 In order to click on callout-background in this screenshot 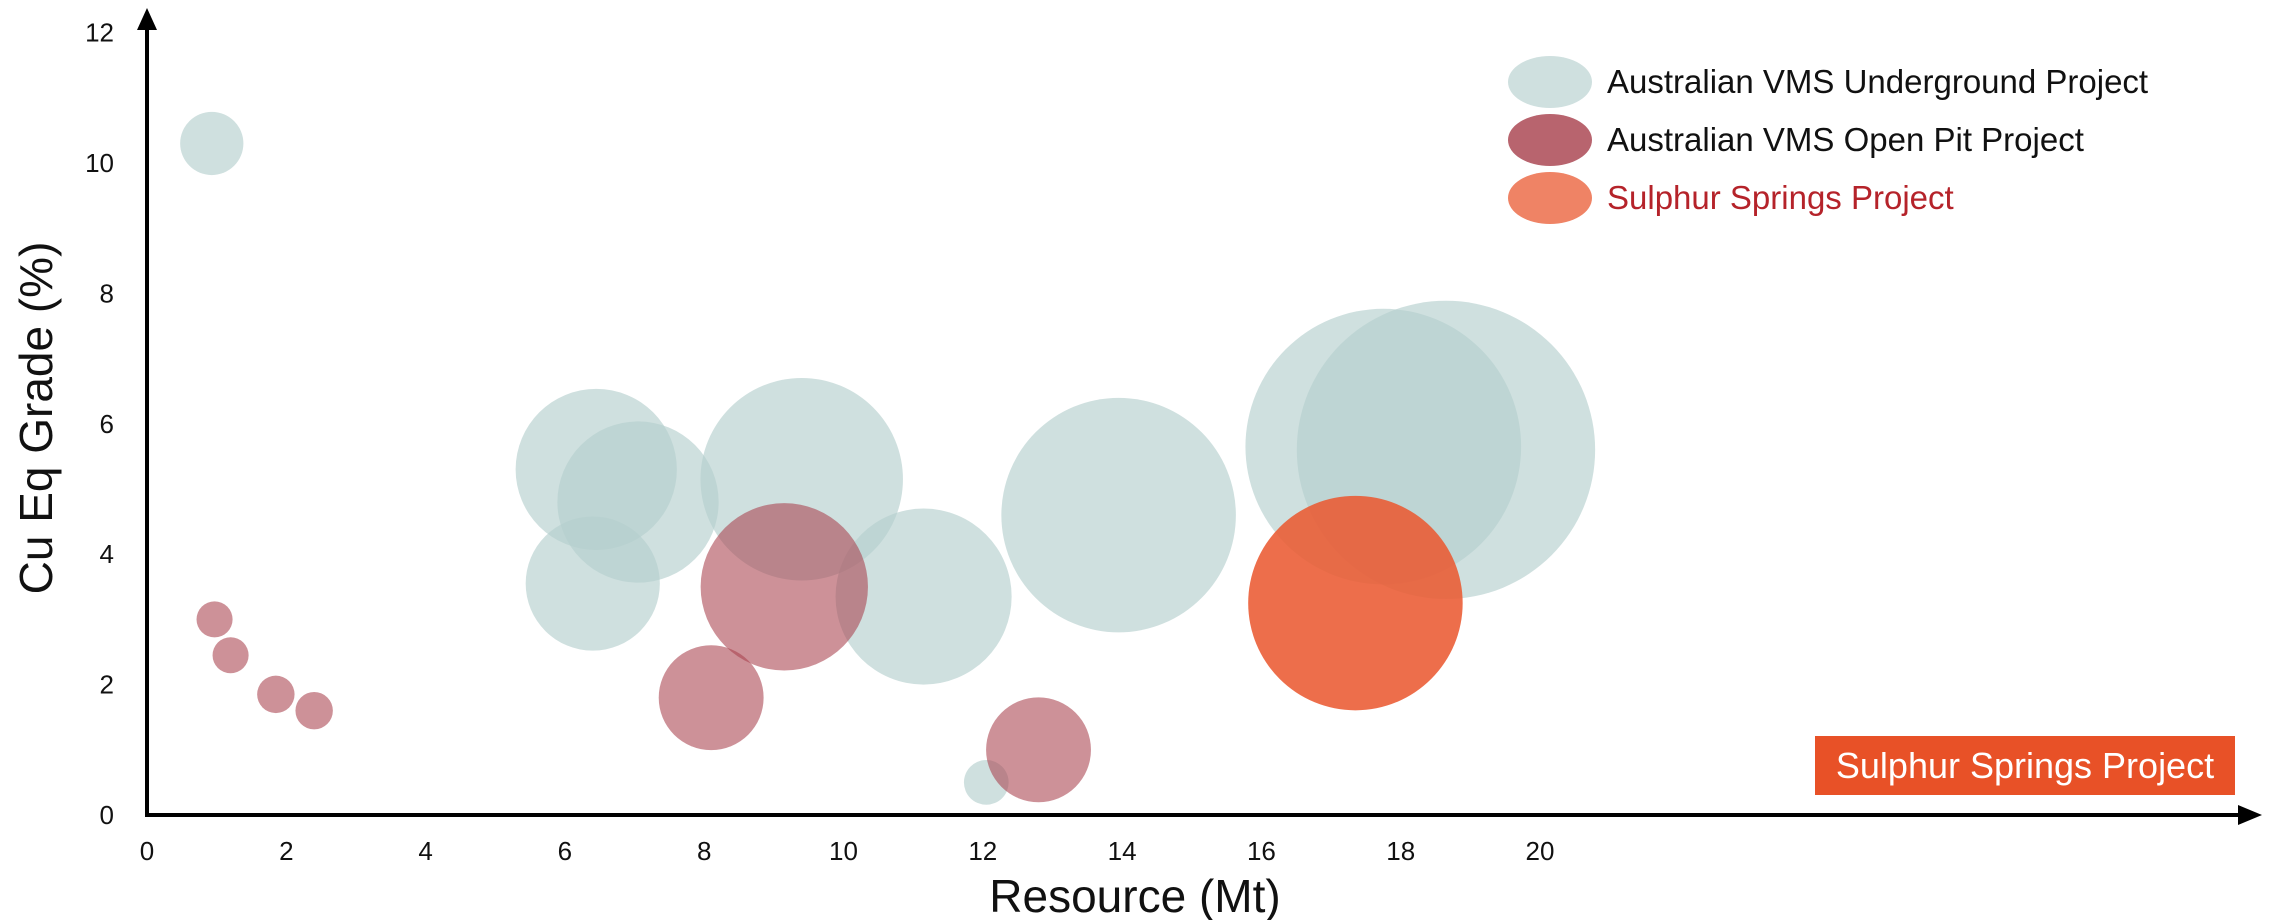, I will do `click(2025, 765)`.